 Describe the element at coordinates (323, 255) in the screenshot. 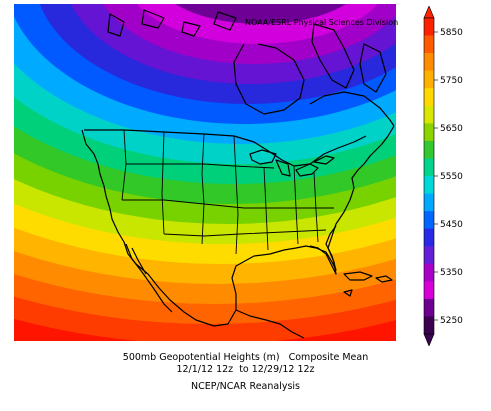

I see `florida` at that location.